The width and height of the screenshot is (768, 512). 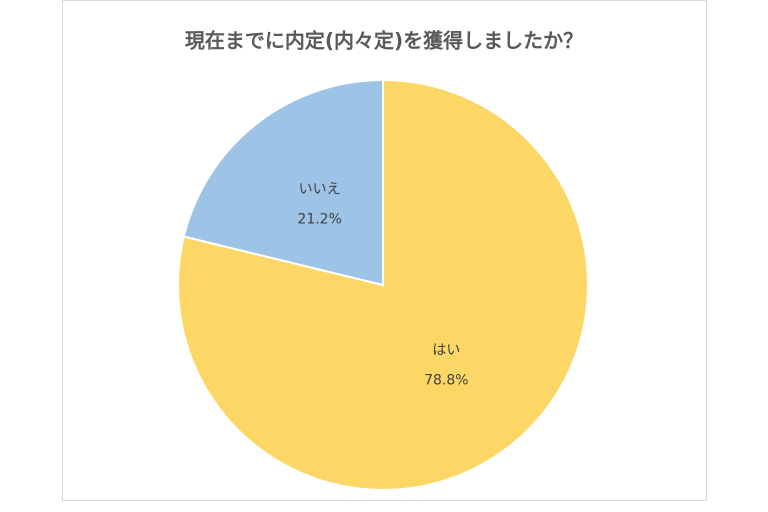 What do you see at coordinates (319, 219) in the screenshot?
I see `slice-value-label: 21.2%` at bounding box center [319, 219].